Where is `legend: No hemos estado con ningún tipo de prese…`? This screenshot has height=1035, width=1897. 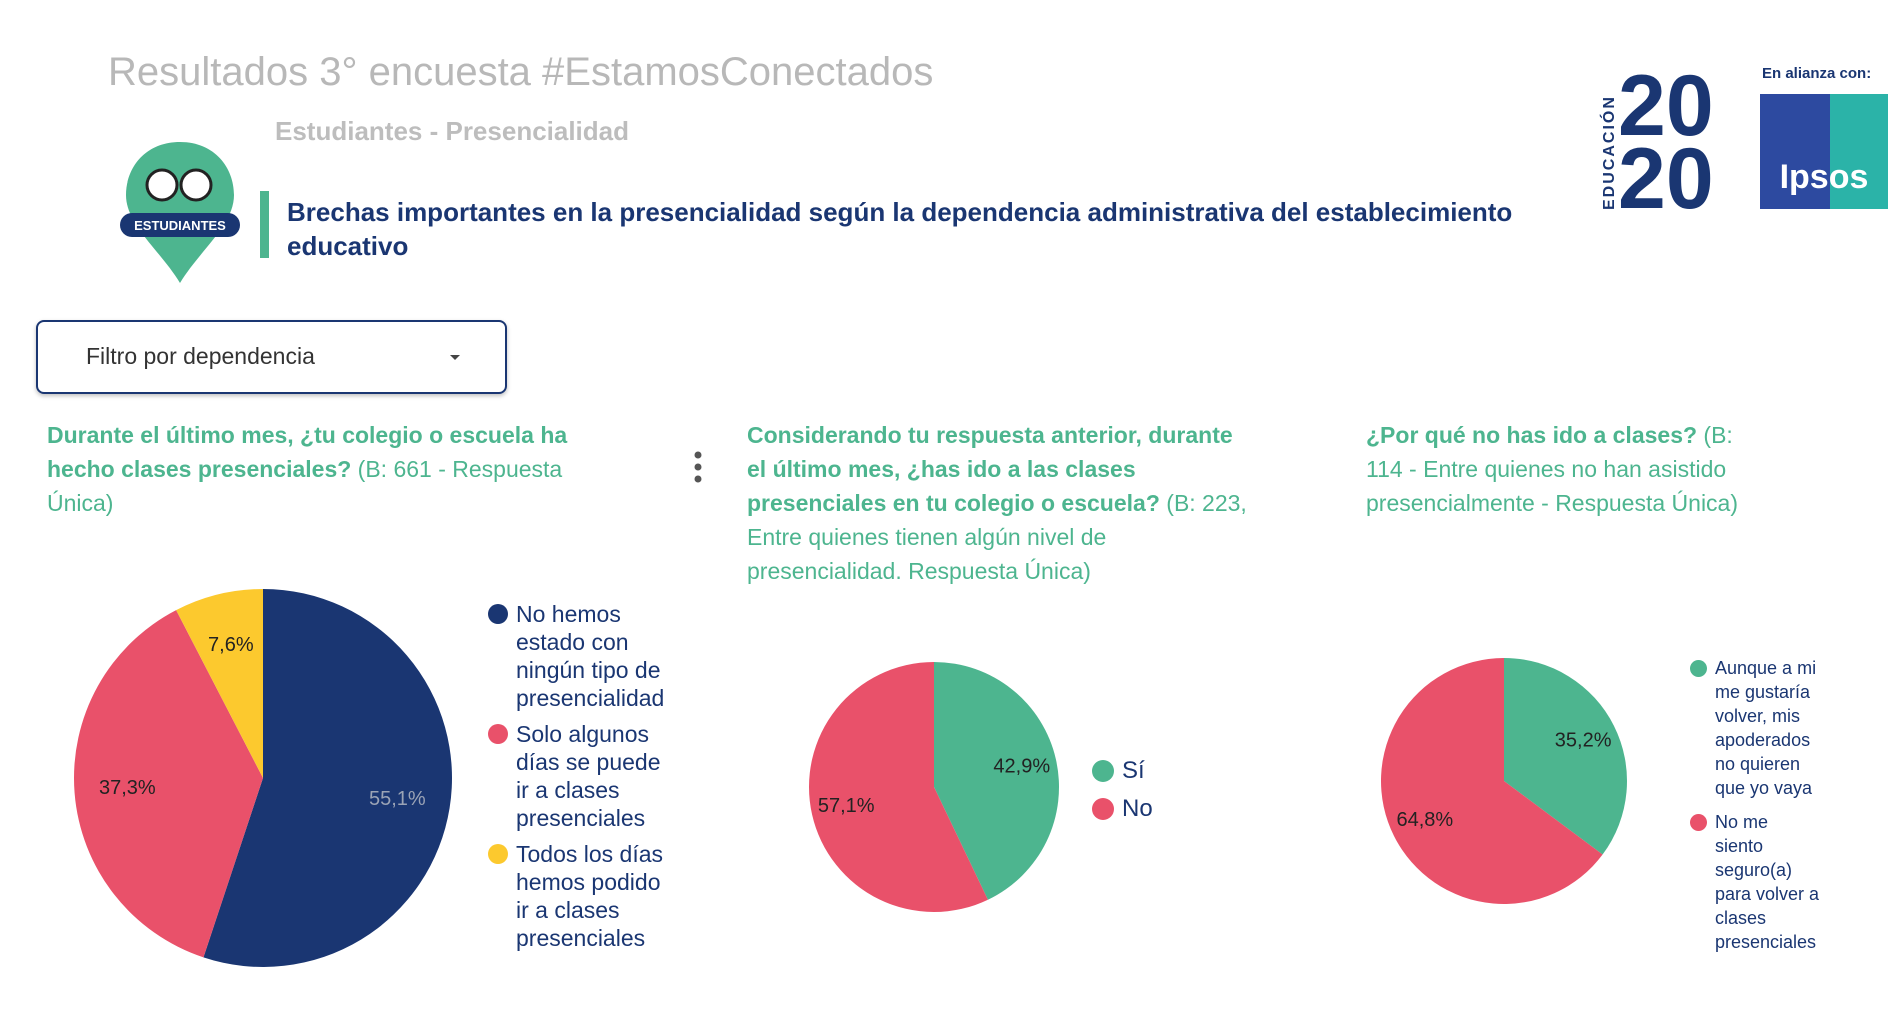
legend: No hemos estado con ningún tipo de prese… is located at coordinates (583, 780).